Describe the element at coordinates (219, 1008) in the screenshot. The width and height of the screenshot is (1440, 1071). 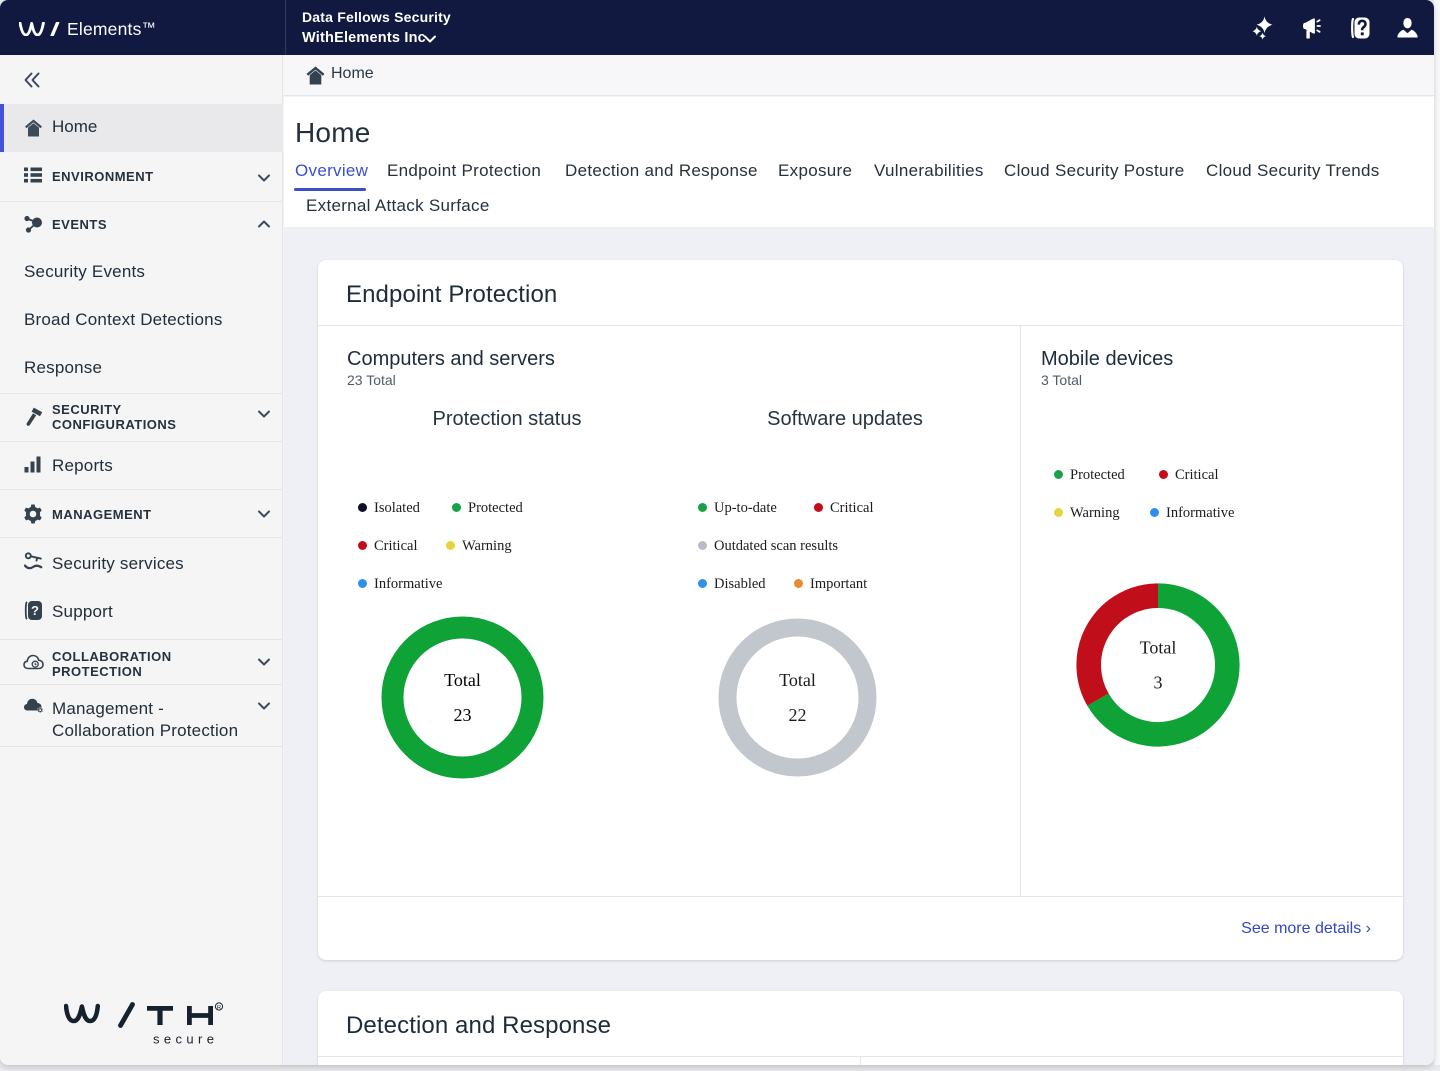
I see `svg-text: R` at that location.